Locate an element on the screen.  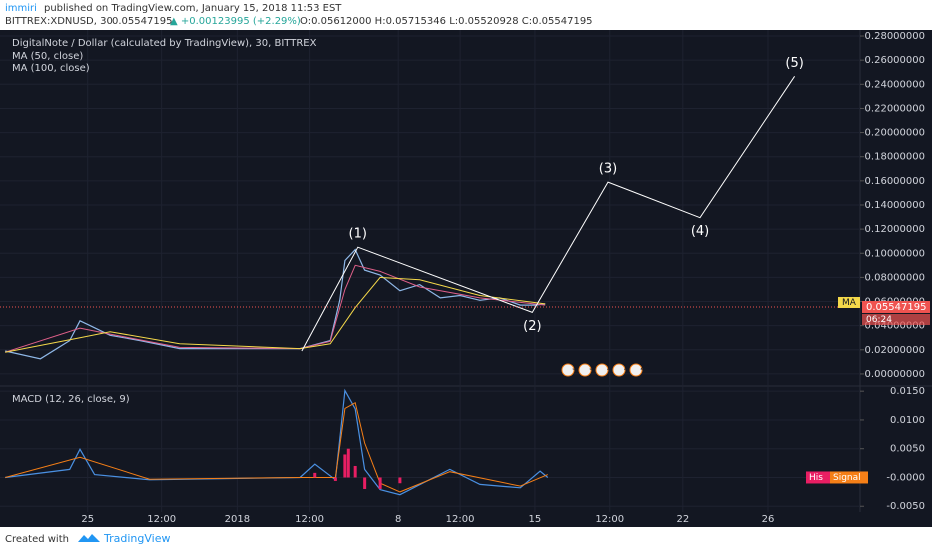
y-tick-label: -0.0000 is located at coordinates (905, 477).